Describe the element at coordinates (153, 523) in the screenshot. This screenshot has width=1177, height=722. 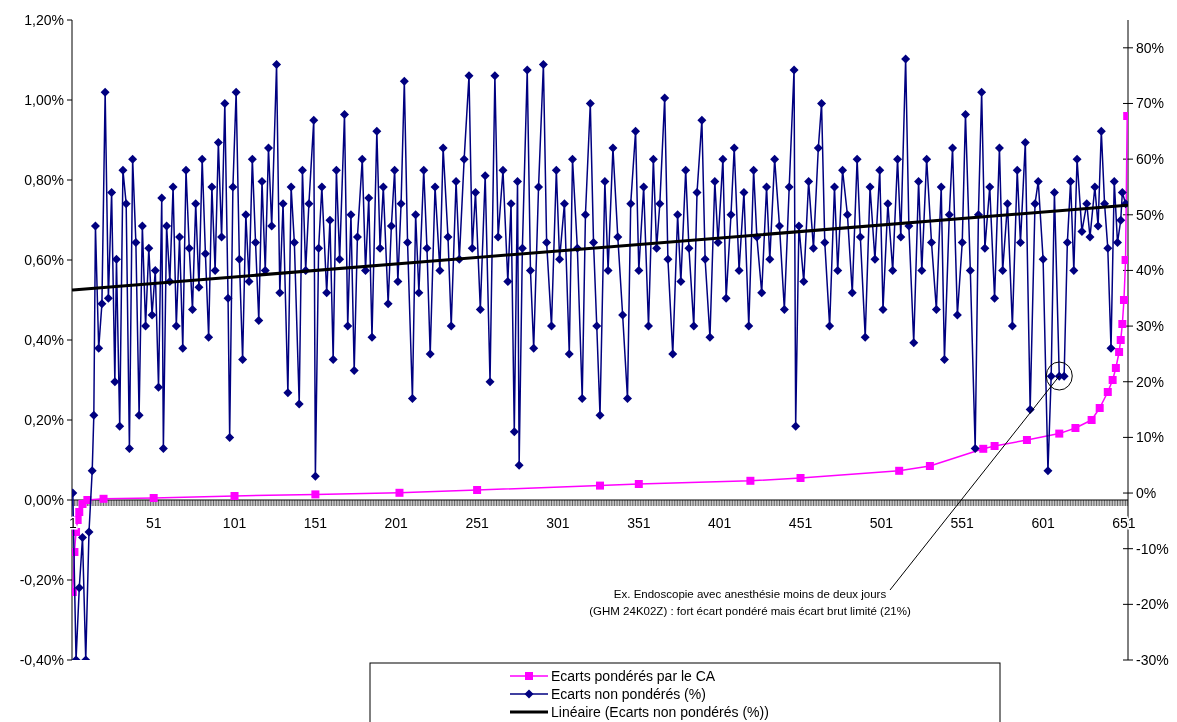
I see `x-tick-label: 51` at that location.